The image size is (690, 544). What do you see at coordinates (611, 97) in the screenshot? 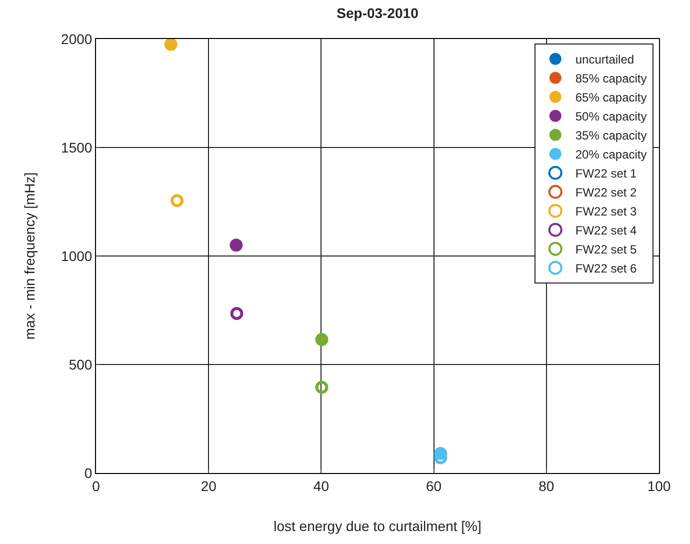
I see `legend-label: 65% capacity` at bounding box center [611, 97].